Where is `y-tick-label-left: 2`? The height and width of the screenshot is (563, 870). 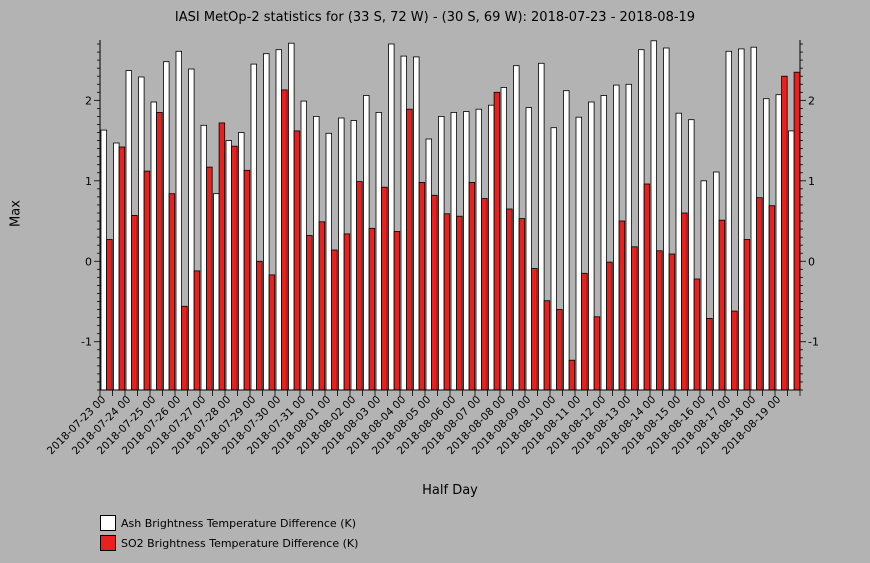
y-tick-label-left: 2 is located at coordinates (88, 100).